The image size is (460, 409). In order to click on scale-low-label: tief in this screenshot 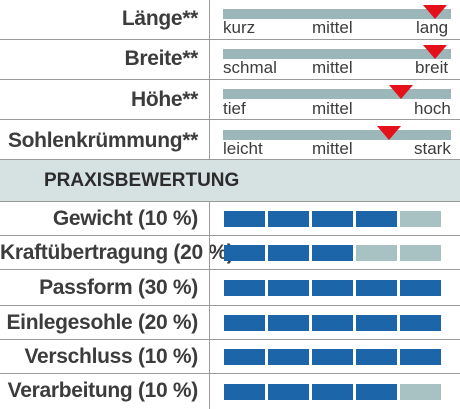, I will do `click(234, 108)`.